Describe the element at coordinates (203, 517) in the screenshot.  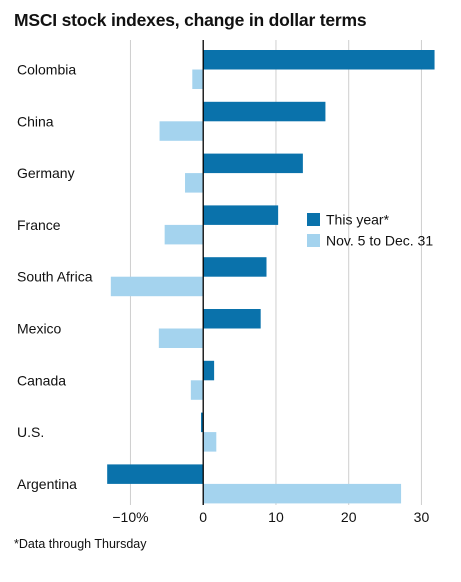
I see `x-tick-label-0: 0` at that location.